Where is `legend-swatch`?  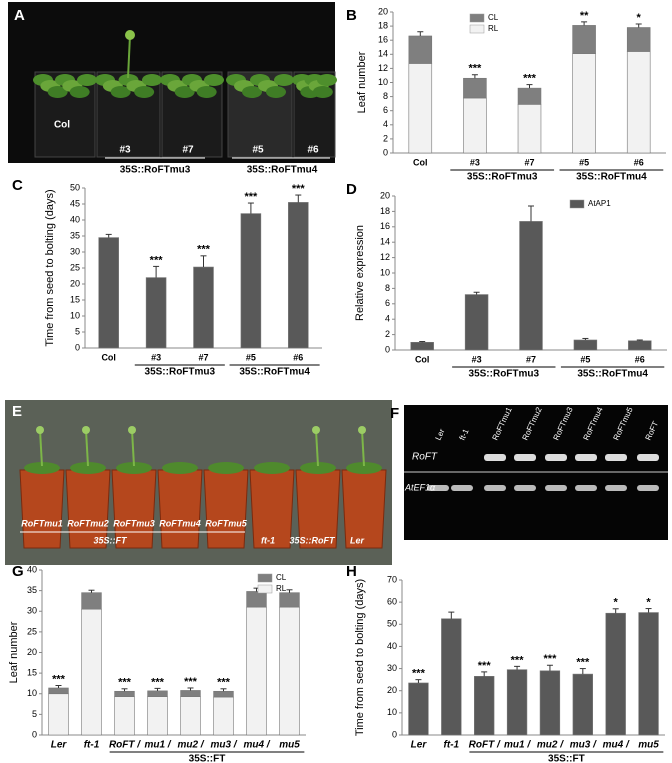 legend-swatch is located at coordinates (477, 29).